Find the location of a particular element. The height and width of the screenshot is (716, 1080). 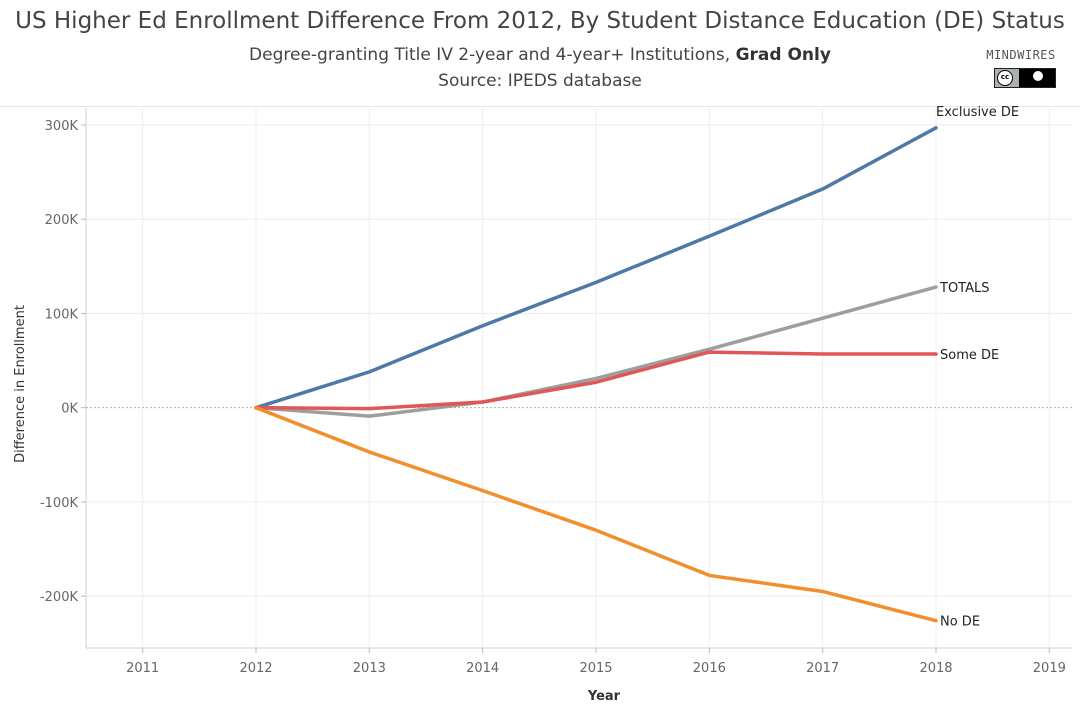

x-tick-label: 2014 is located at coordinates (482, 668).